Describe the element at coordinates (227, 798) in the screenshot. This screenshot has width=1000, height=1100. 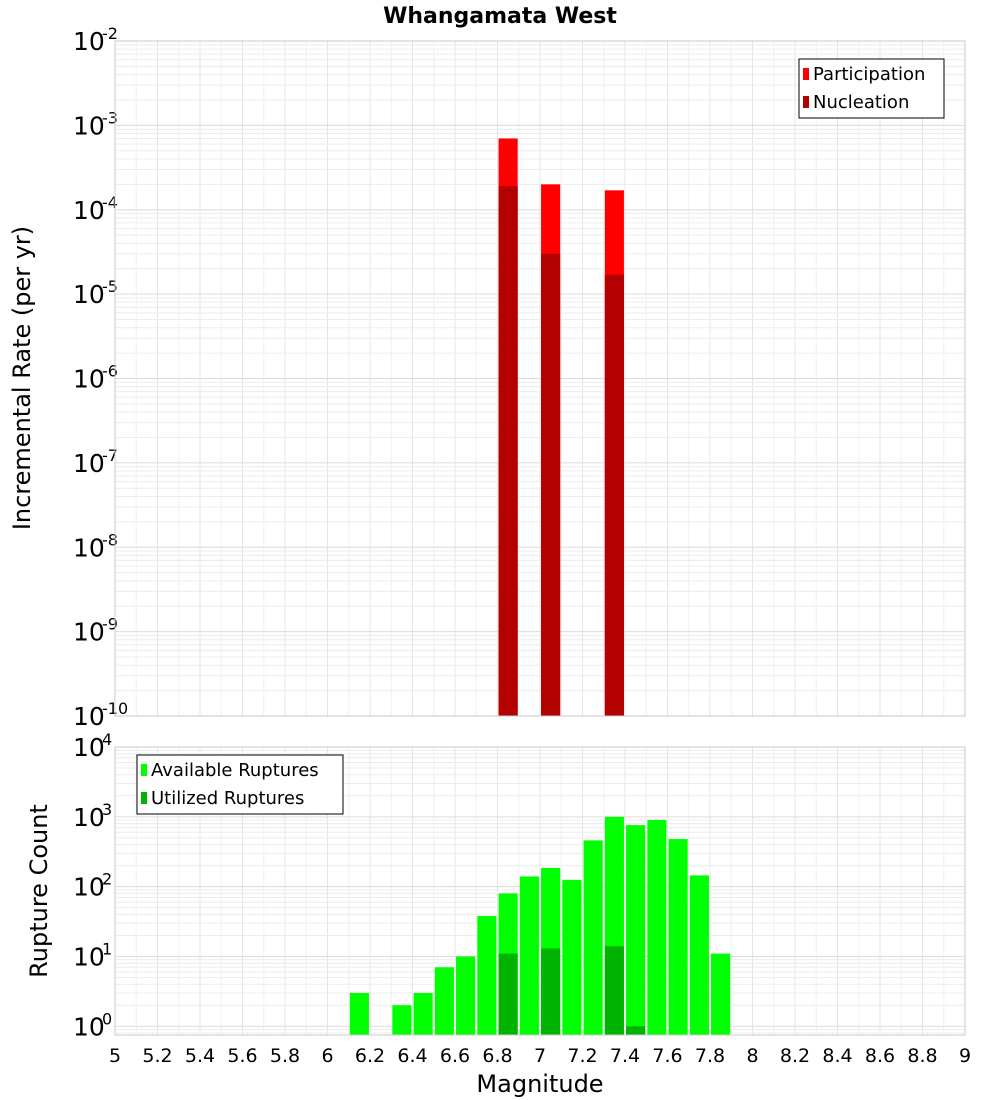
I see `legend-label: Utilized Ruptures` at that location.